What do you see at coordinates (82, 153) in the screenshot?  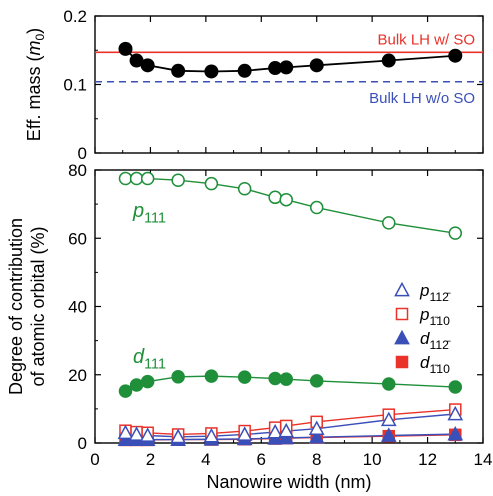 I see `top-y-tick-label: 0` at bounding box center [82, 153].